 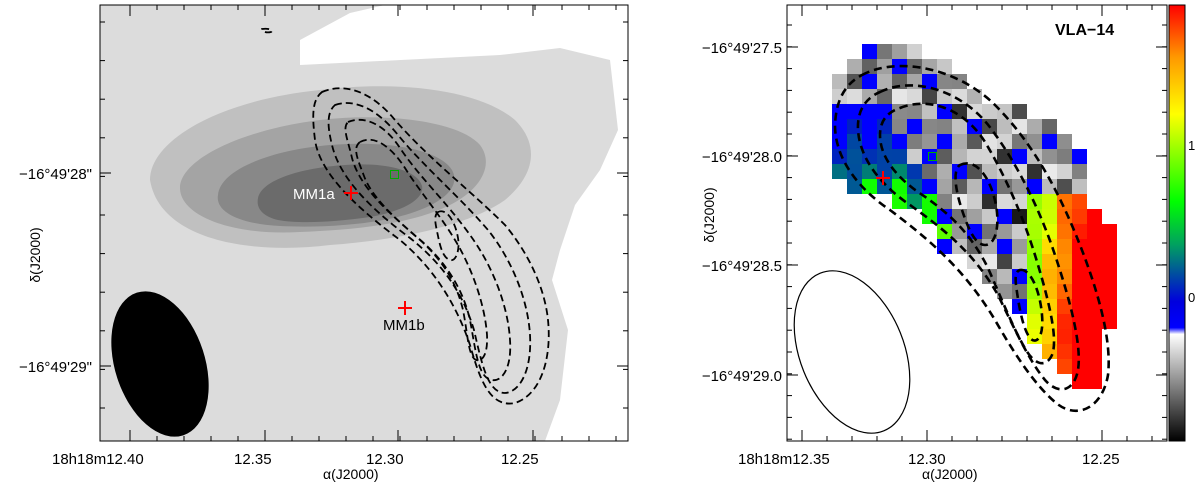 What do you see at coordinates (1191, 297) in the screenshot?
I see `colorbar-tick-label-0: 0` at bounding box center [1191, 297].